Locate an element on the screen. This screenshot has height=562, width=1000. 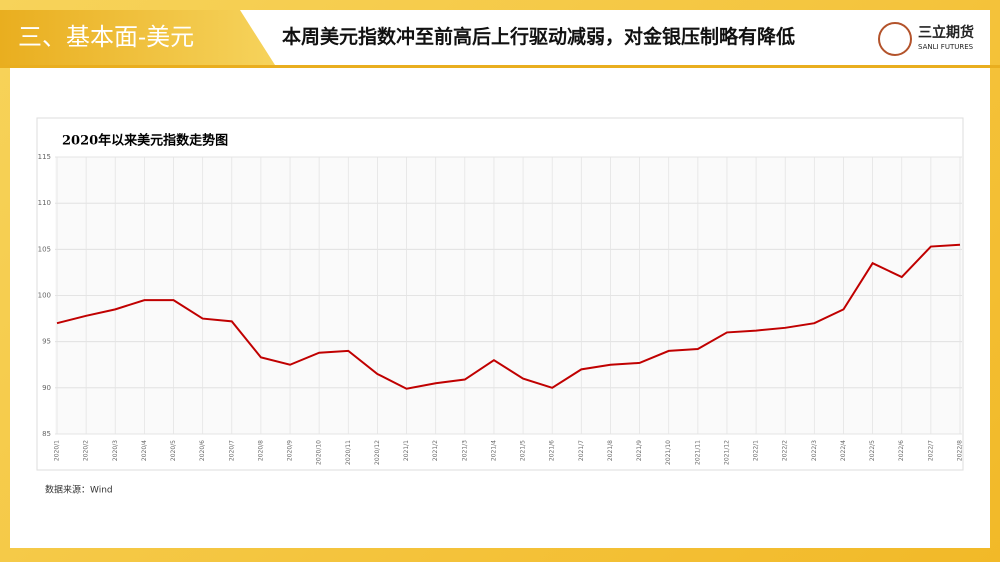
x-tick-label: 2021/10 is located at coordinates (668, 452).